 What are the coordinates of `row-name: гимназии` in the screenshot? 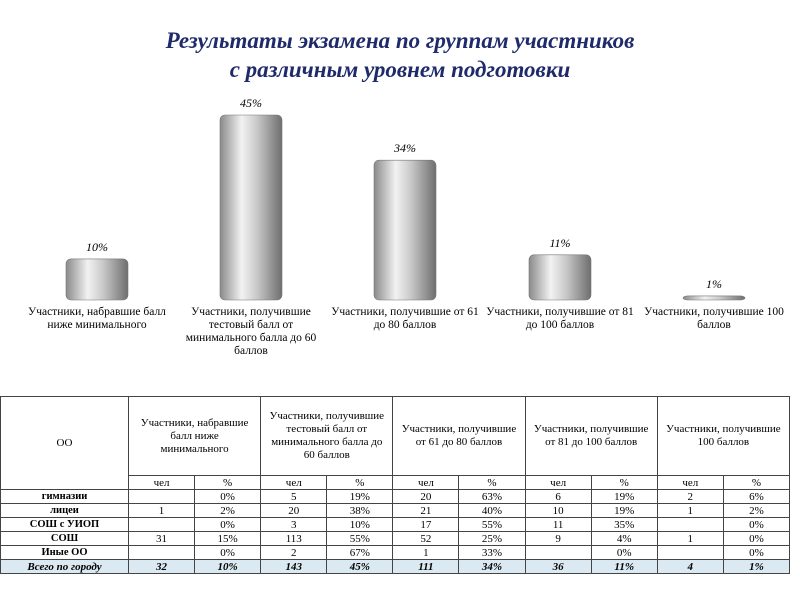 It's located at (64, 496).